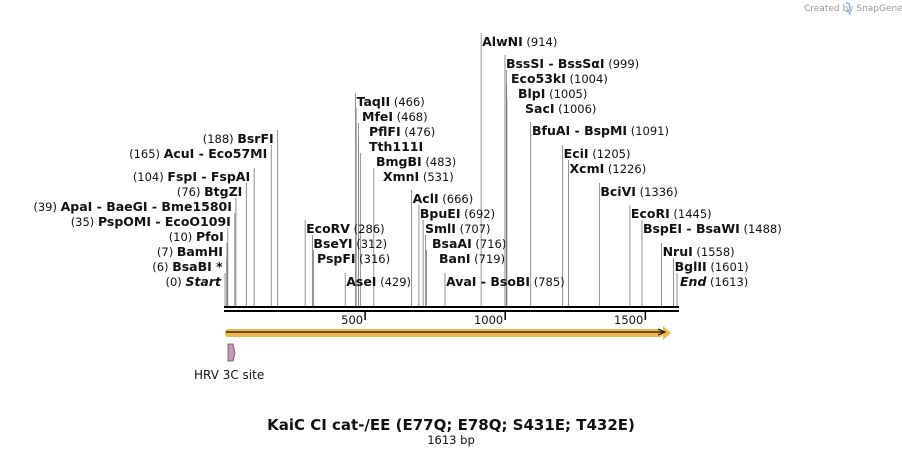 The width and height of the screenshot is (902, 456). Describe the element at coordinates (576, 153) in the screenshot. I see `enzyme-name: EciI` at that location.